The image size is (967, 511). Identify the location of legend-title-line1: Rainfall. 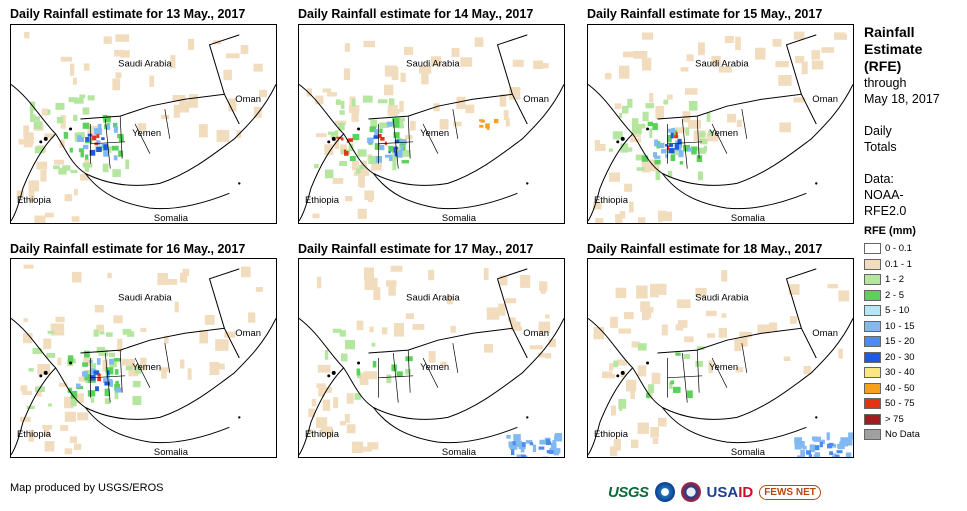
(889, 32).